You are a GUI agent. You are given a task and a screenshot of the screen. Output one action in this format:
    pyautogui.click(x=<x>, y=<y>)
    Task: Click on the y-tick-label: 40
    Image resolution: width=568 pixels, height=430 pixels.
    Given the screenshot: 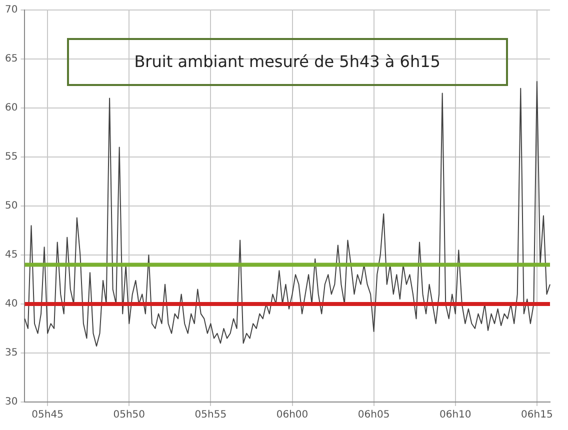 What is the action you would take?
    pyautogui.click(x=11, y=304)
    